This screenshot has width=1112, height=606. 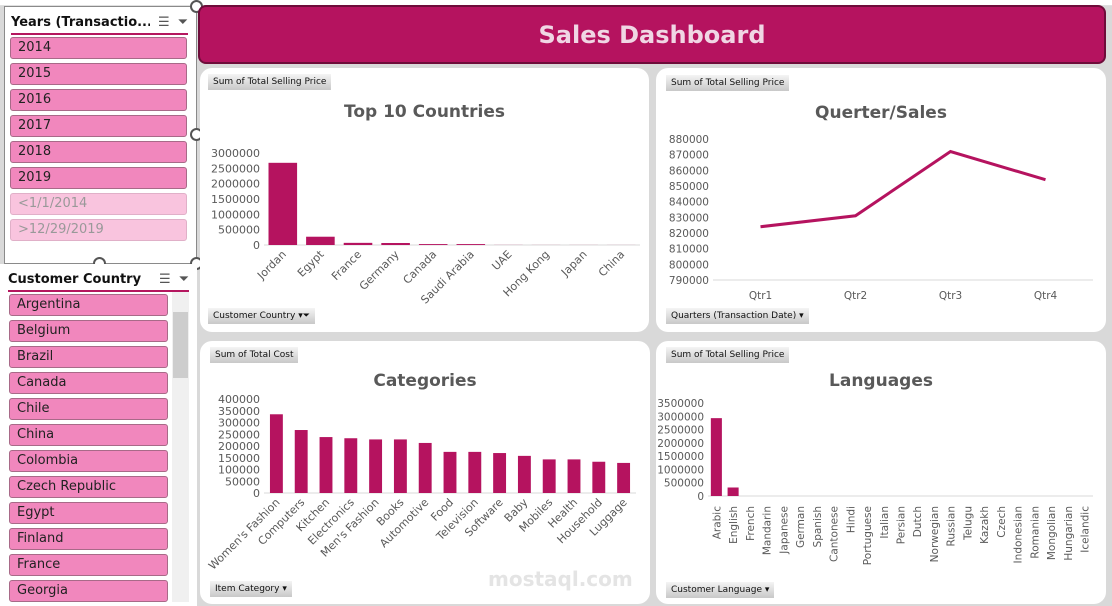 I want to click on country-item: Georgia, so click(x=88, y=591).